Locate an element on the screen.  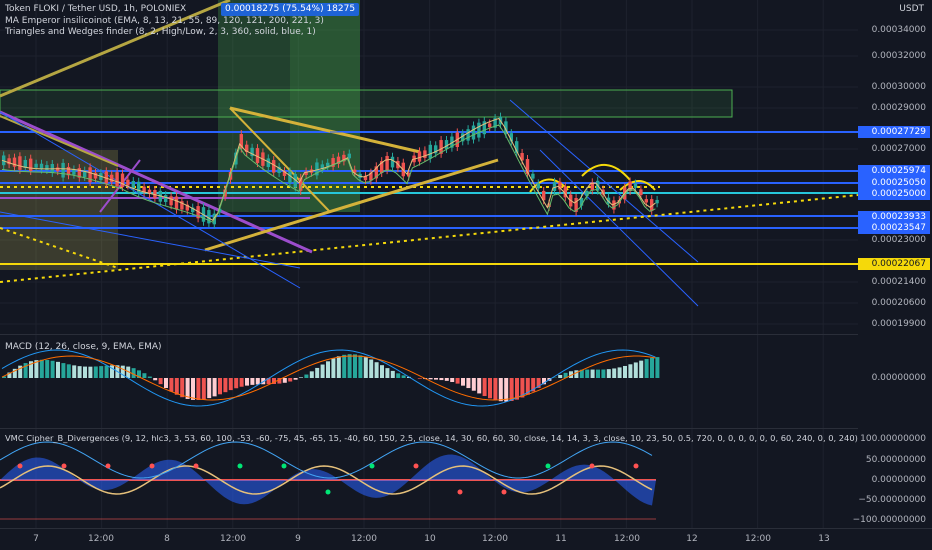
symbol-title: Token FLOKI / Tether USD, 1h, POLONIEX is located at coordinates (96, 9).